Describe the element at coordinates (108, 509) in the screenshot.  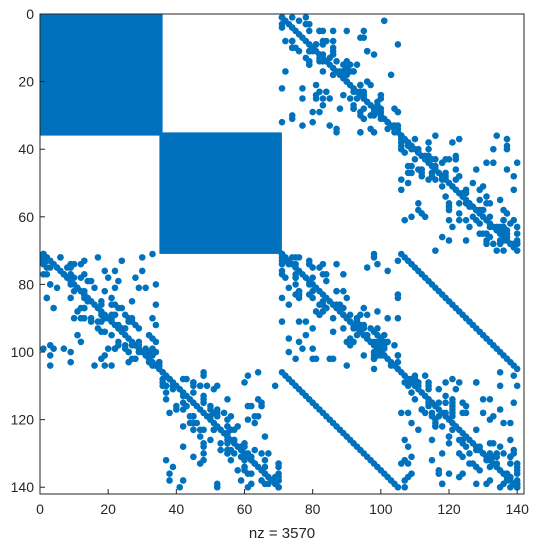
I see `x-tick-label: 20` at that location.